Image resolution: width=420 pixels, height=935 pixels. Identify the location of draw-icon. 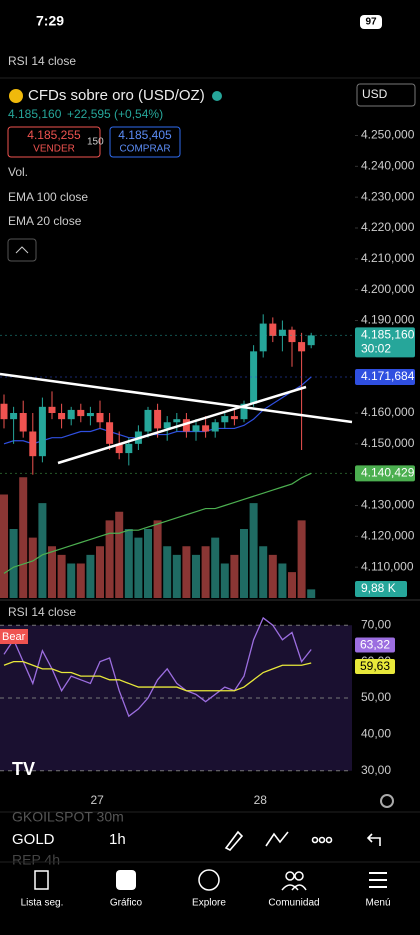
(234, 840).